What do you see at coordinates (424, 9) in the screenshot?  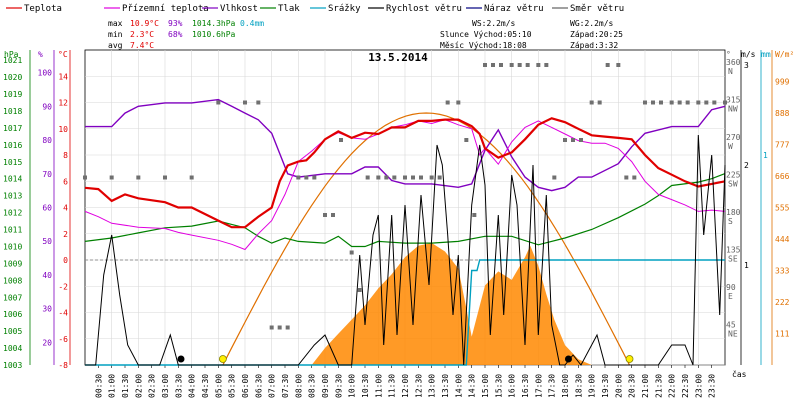 I see `legend-label-rychlost: Rychlost větru` at bounding box center [424, 9].